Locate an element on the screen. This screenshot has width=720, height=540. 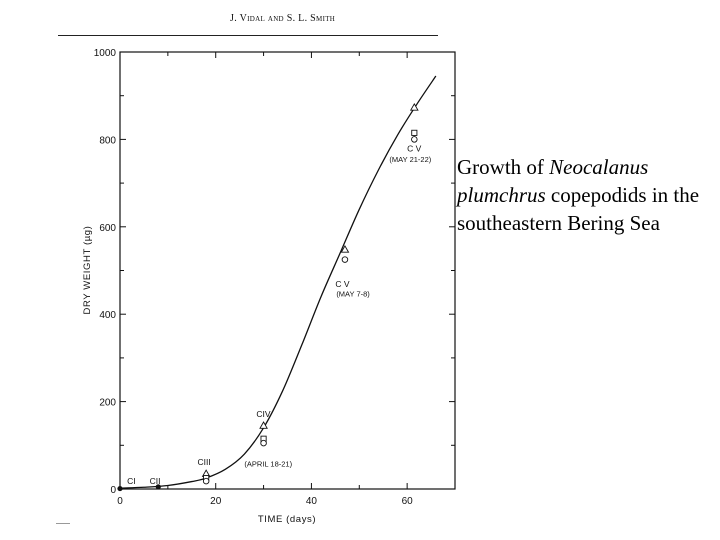
stage-annotation: CIII is located at coordinates (204, 462).